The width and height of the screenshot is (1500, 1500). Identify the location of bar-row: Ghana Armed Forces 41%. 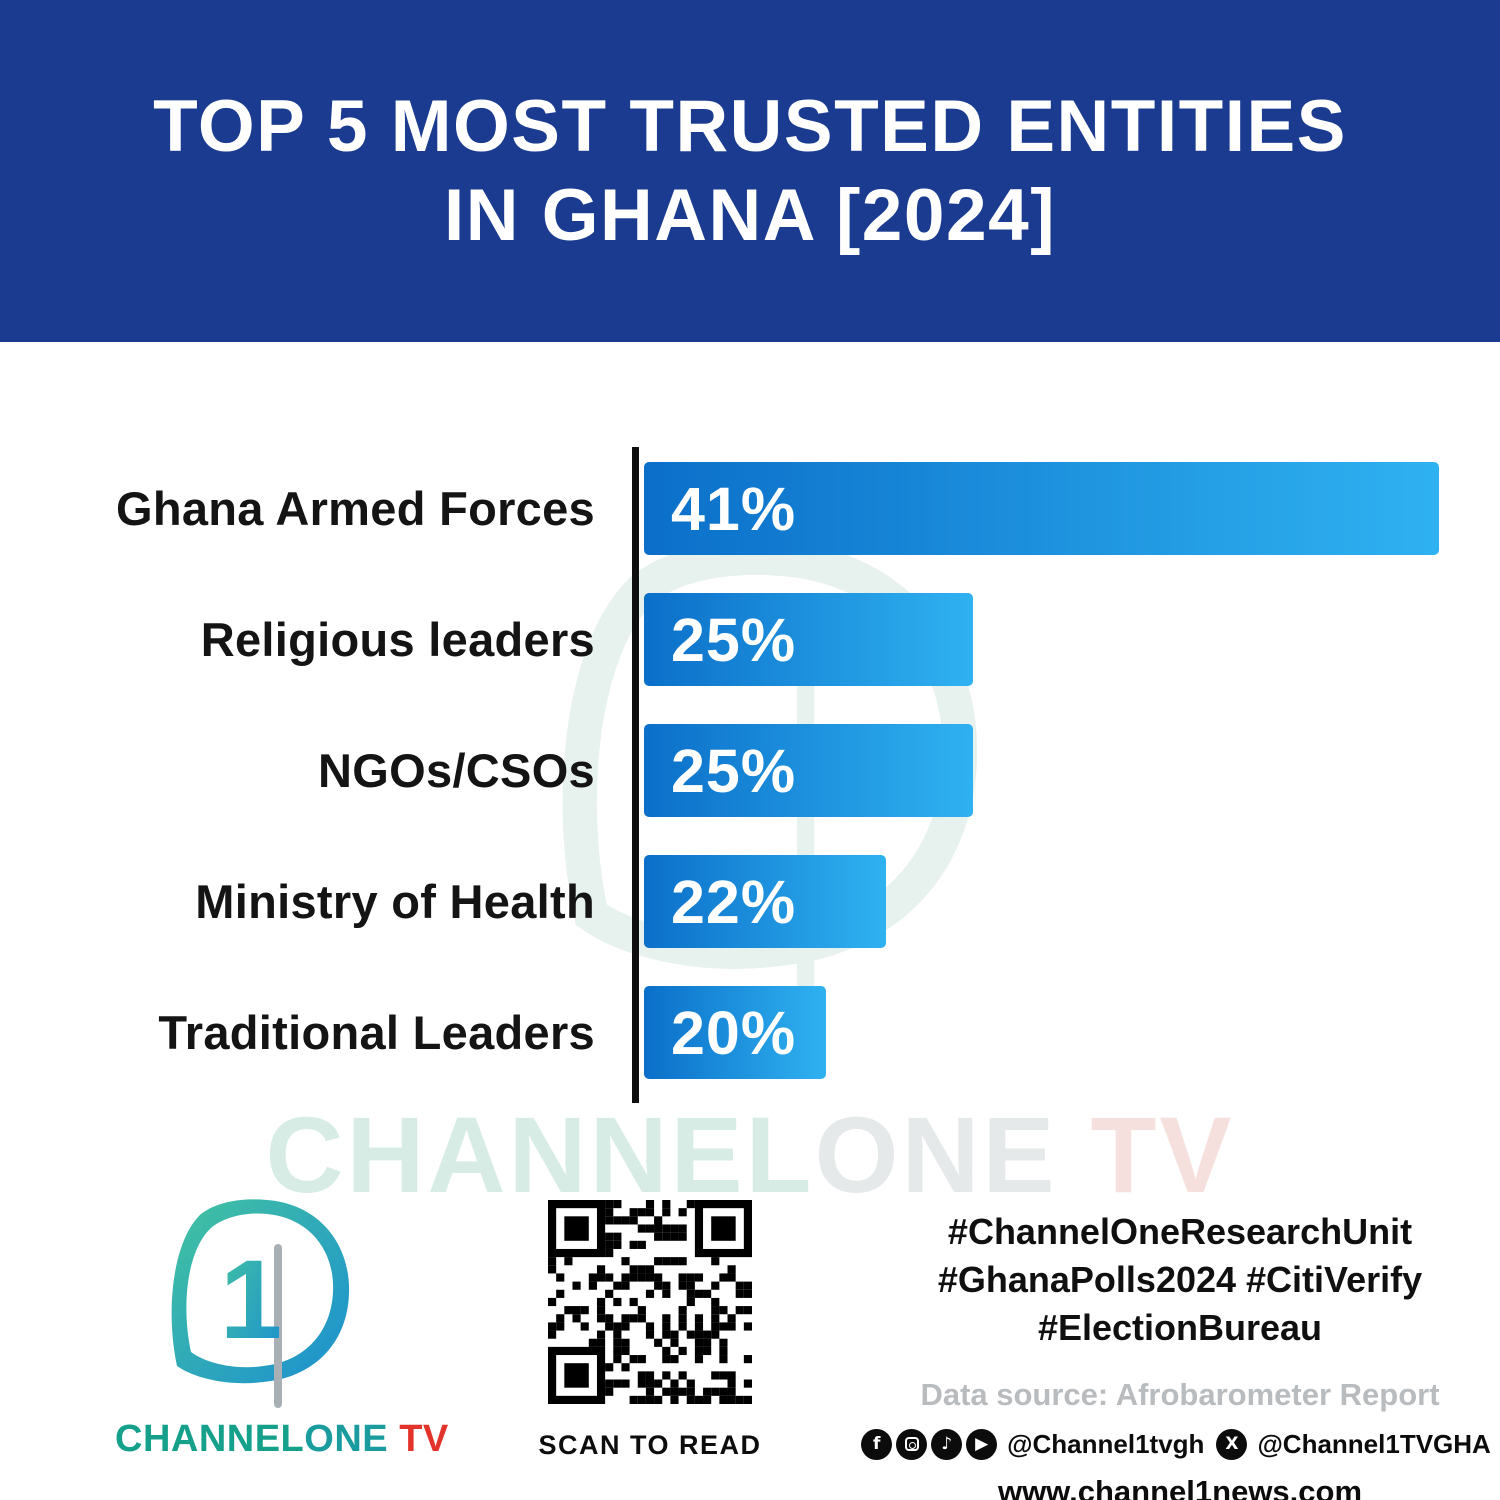
(750, 508).